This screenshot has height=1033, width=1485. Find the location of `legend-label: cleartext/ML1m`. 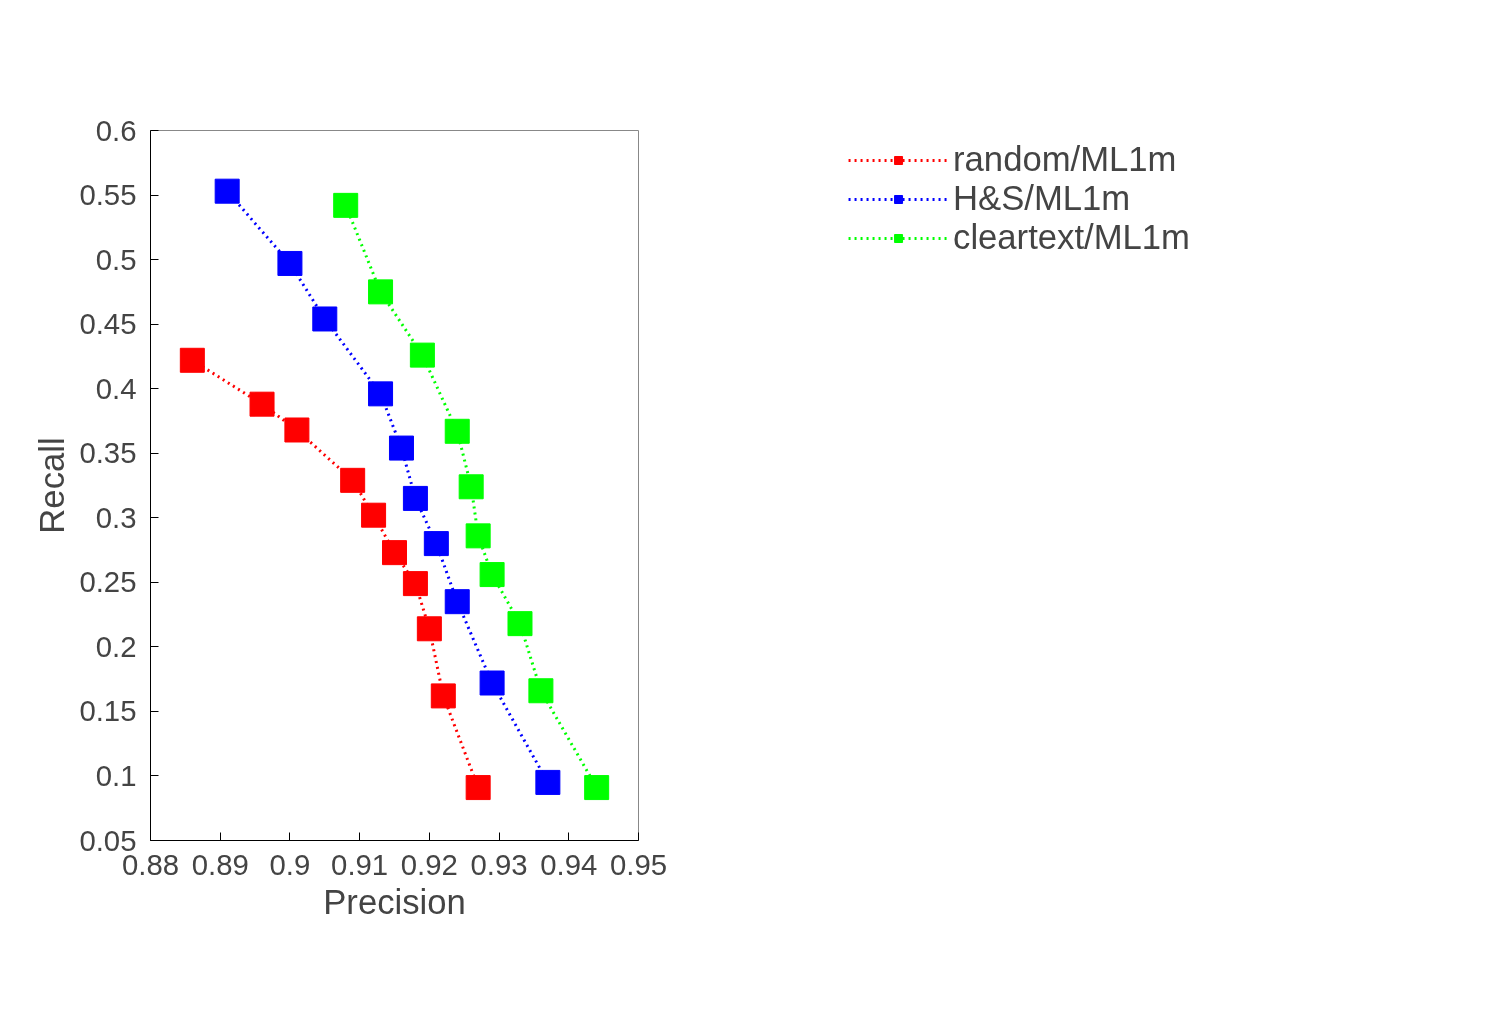

legend-label: cleartext/ML1m is located at coordinates (1071, 237).